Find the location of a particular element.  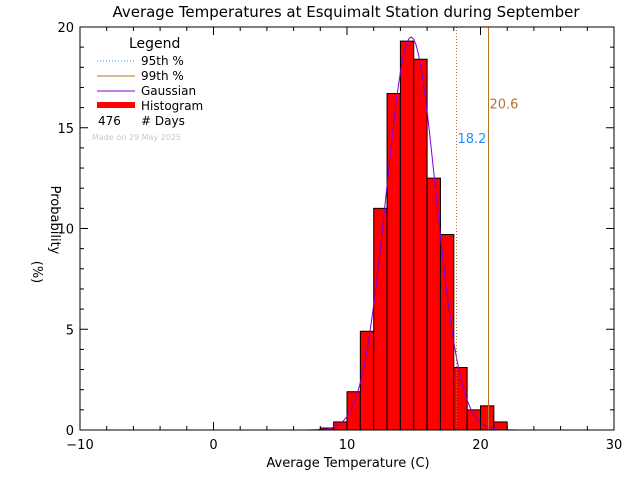

y-tick-label: 15 is located at coordinates (65, 129).